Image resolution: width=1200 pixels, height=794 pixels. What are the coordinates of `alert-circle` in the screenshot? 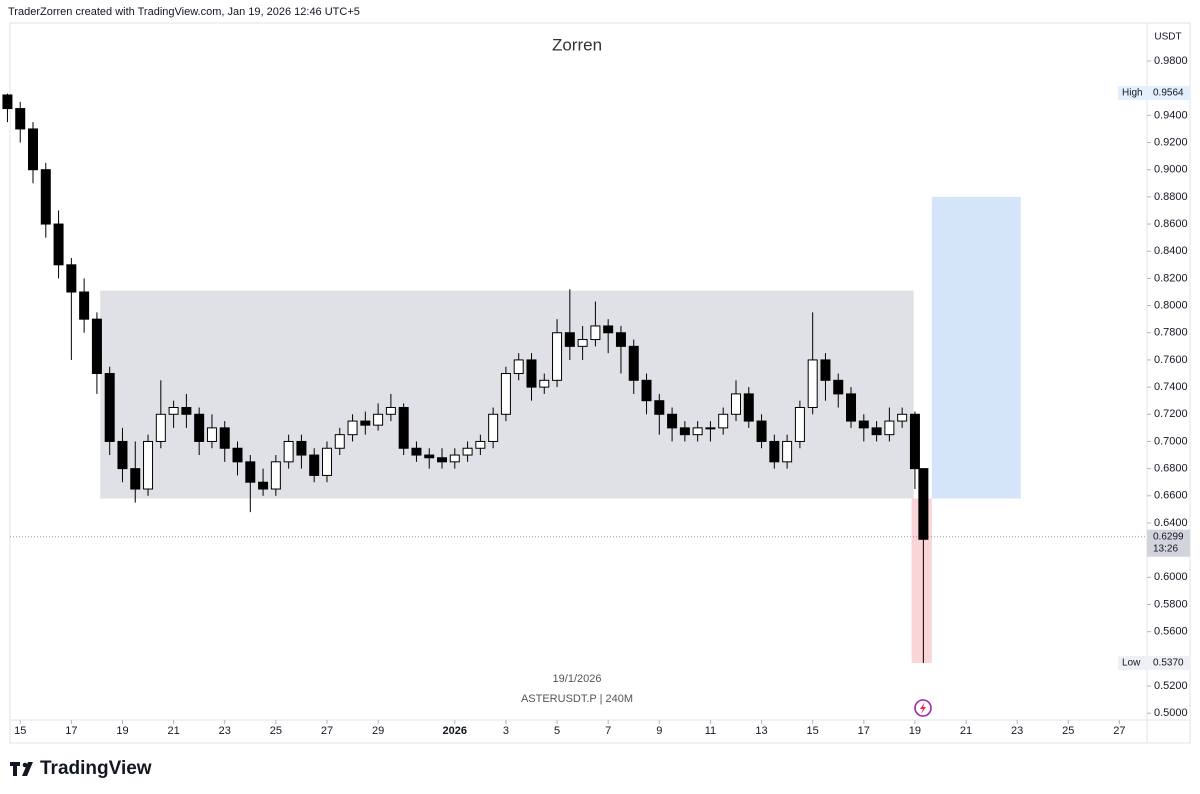 It's located at (923, 708).